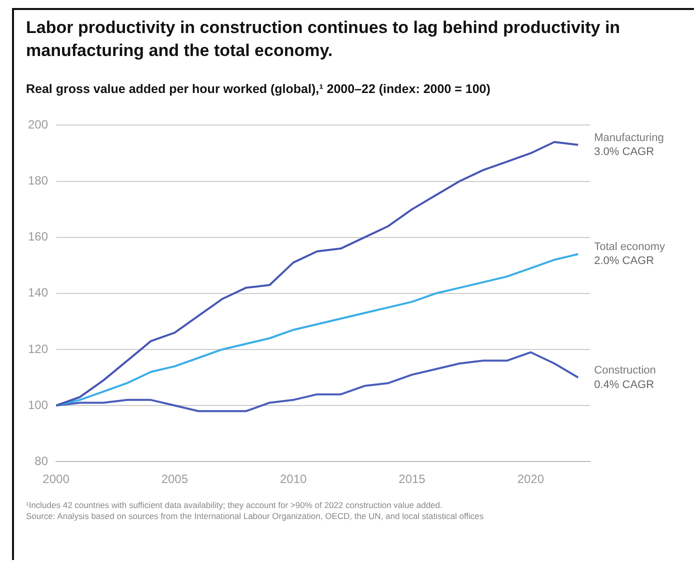 This screenshot has width=699, height=562. I want to click on series-label: Construction, so click(625, 370).